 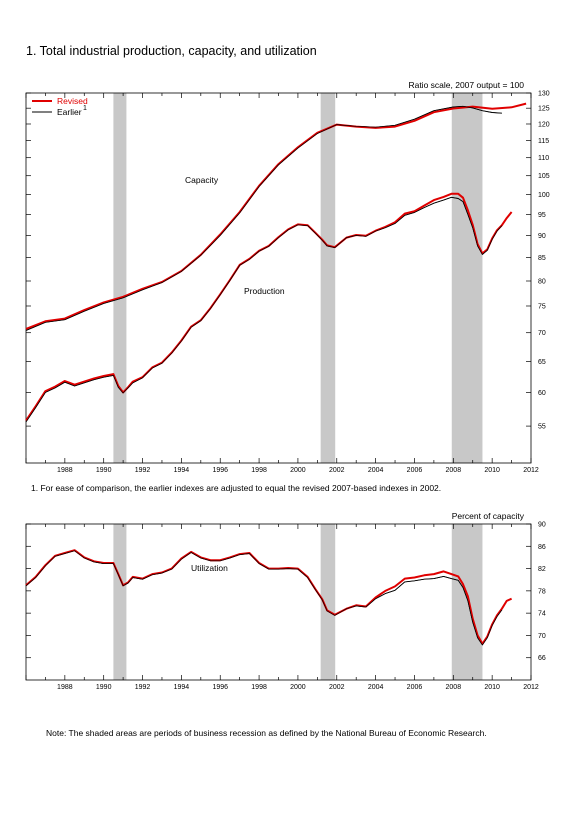 What do you see at coordinates (544, 195) in the screenshot?
I see `y-tick-label: 100` at bounding box center [544, 195].